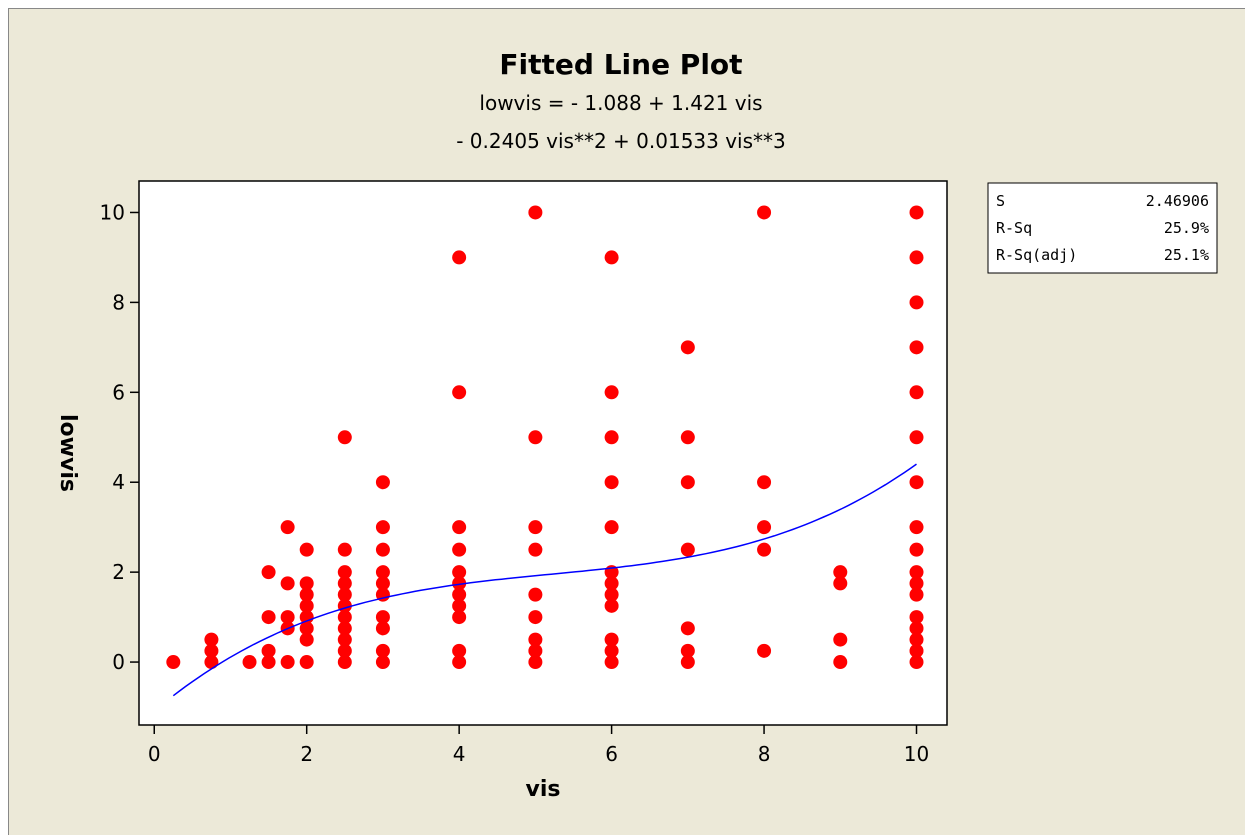  What do you see at coordinates (543, 789) in the screenshot?
I see `x-axis-title: vis` at bounding box center [543, 789].